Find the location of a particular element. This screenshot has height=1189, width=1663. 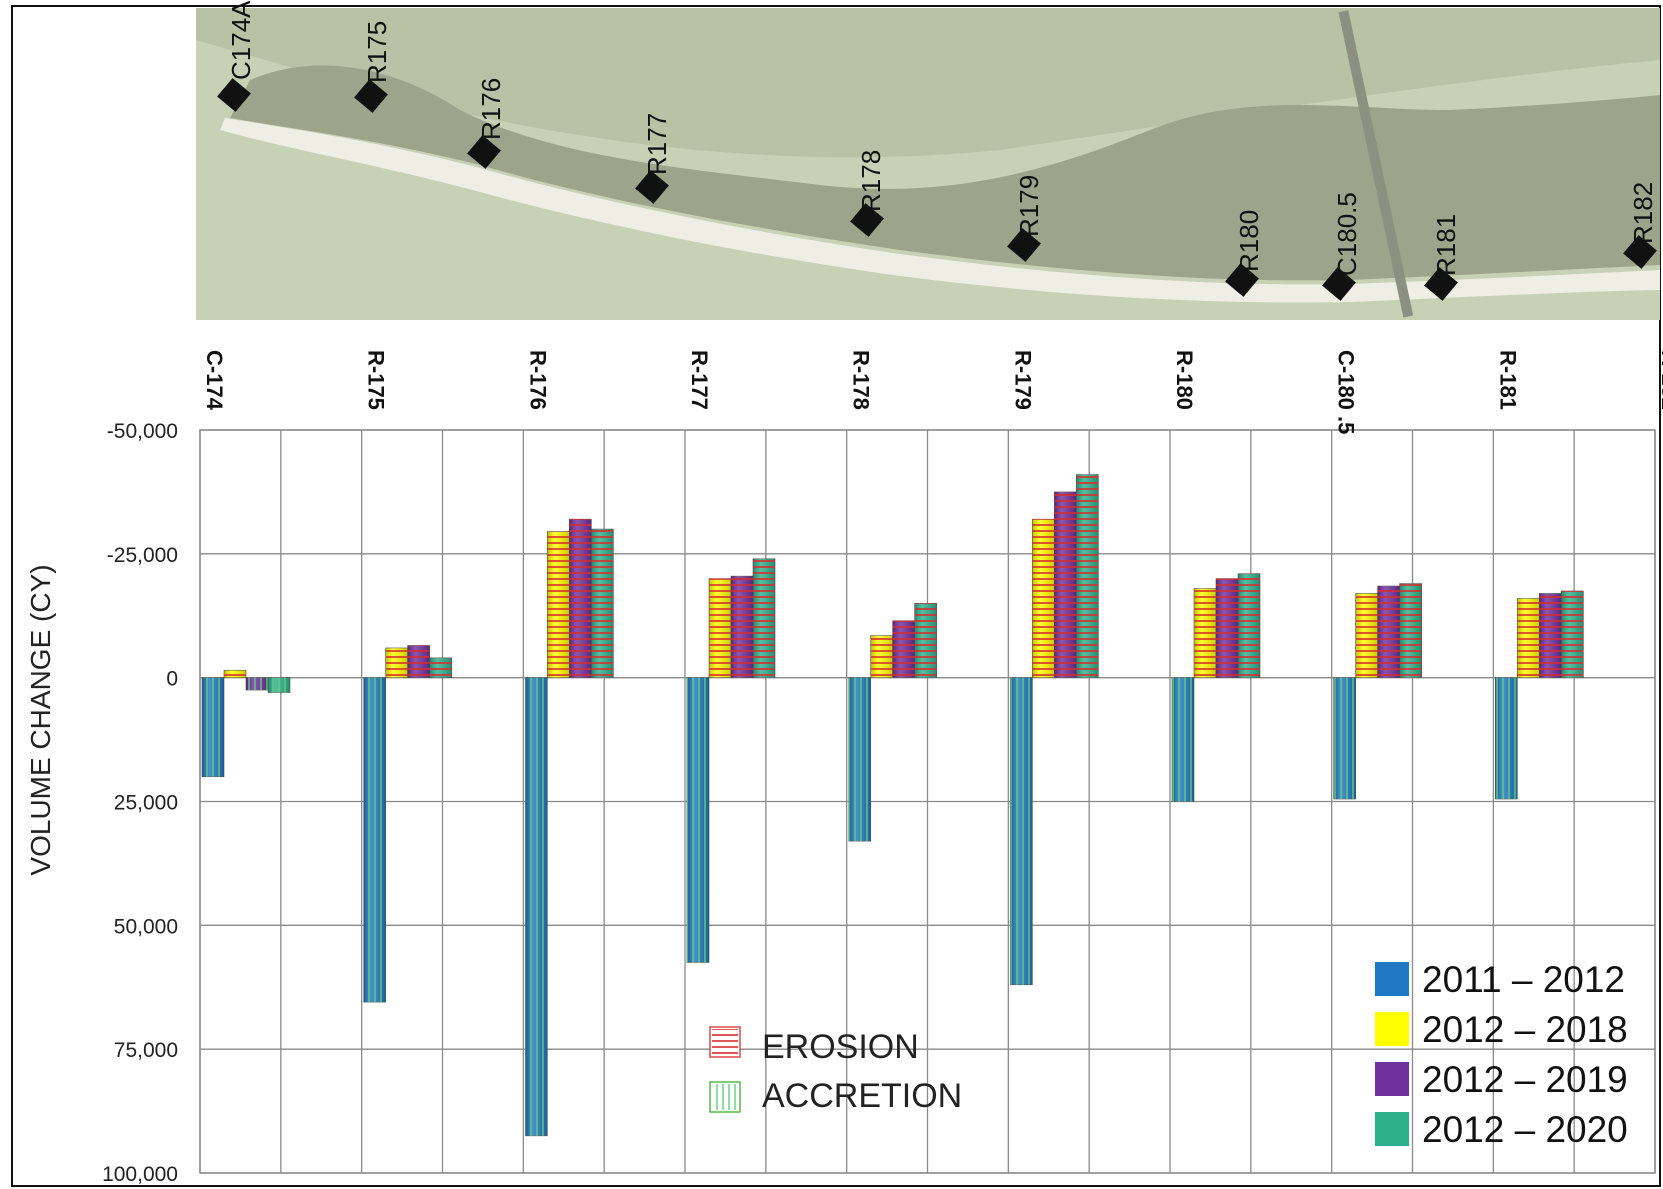

marker-label-r177: R177 is located at coordinates (657, 144).